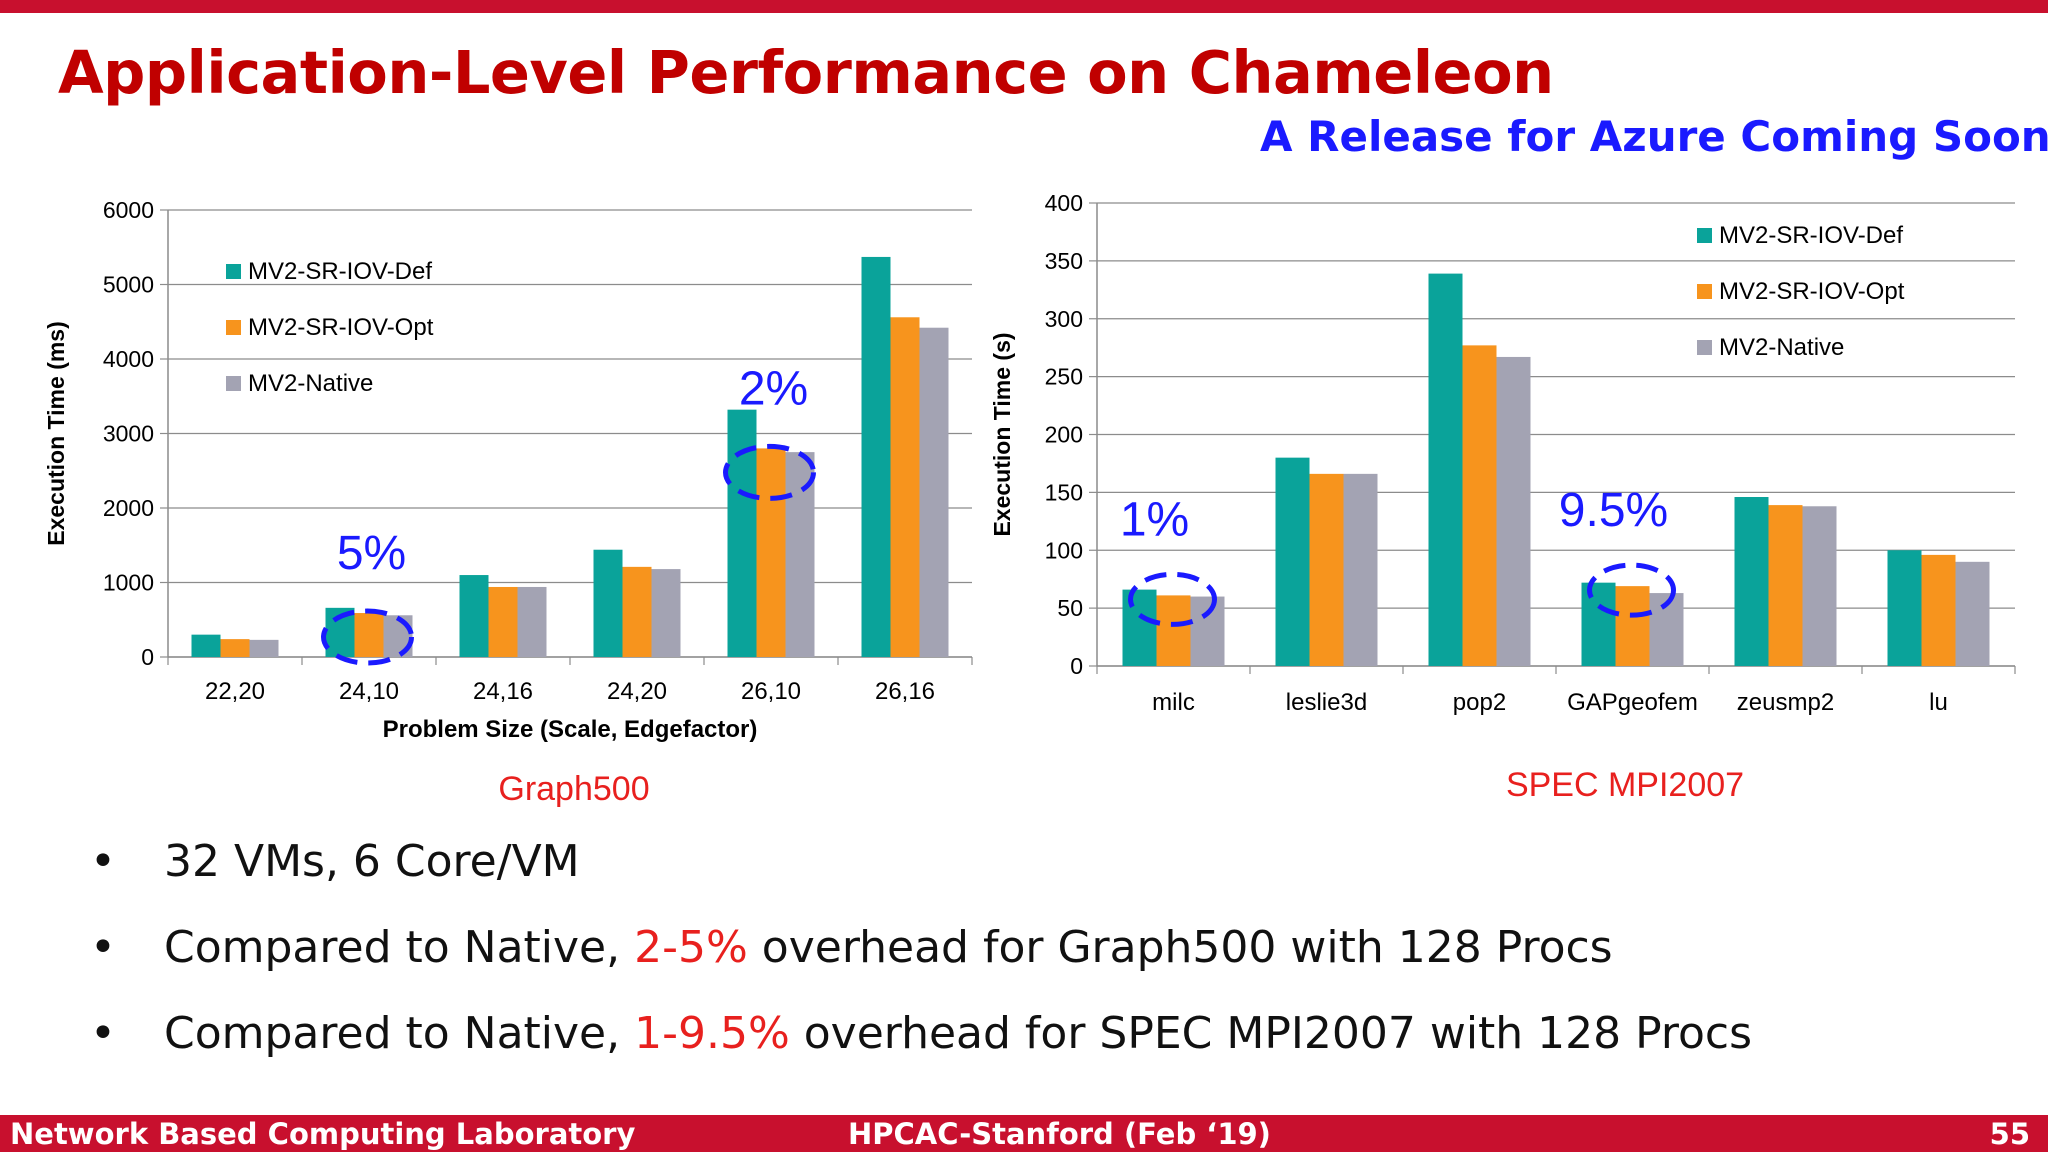 The image size is (2048, 1152). I want to click on x-tick-label: pop2, so click(1479, 702).